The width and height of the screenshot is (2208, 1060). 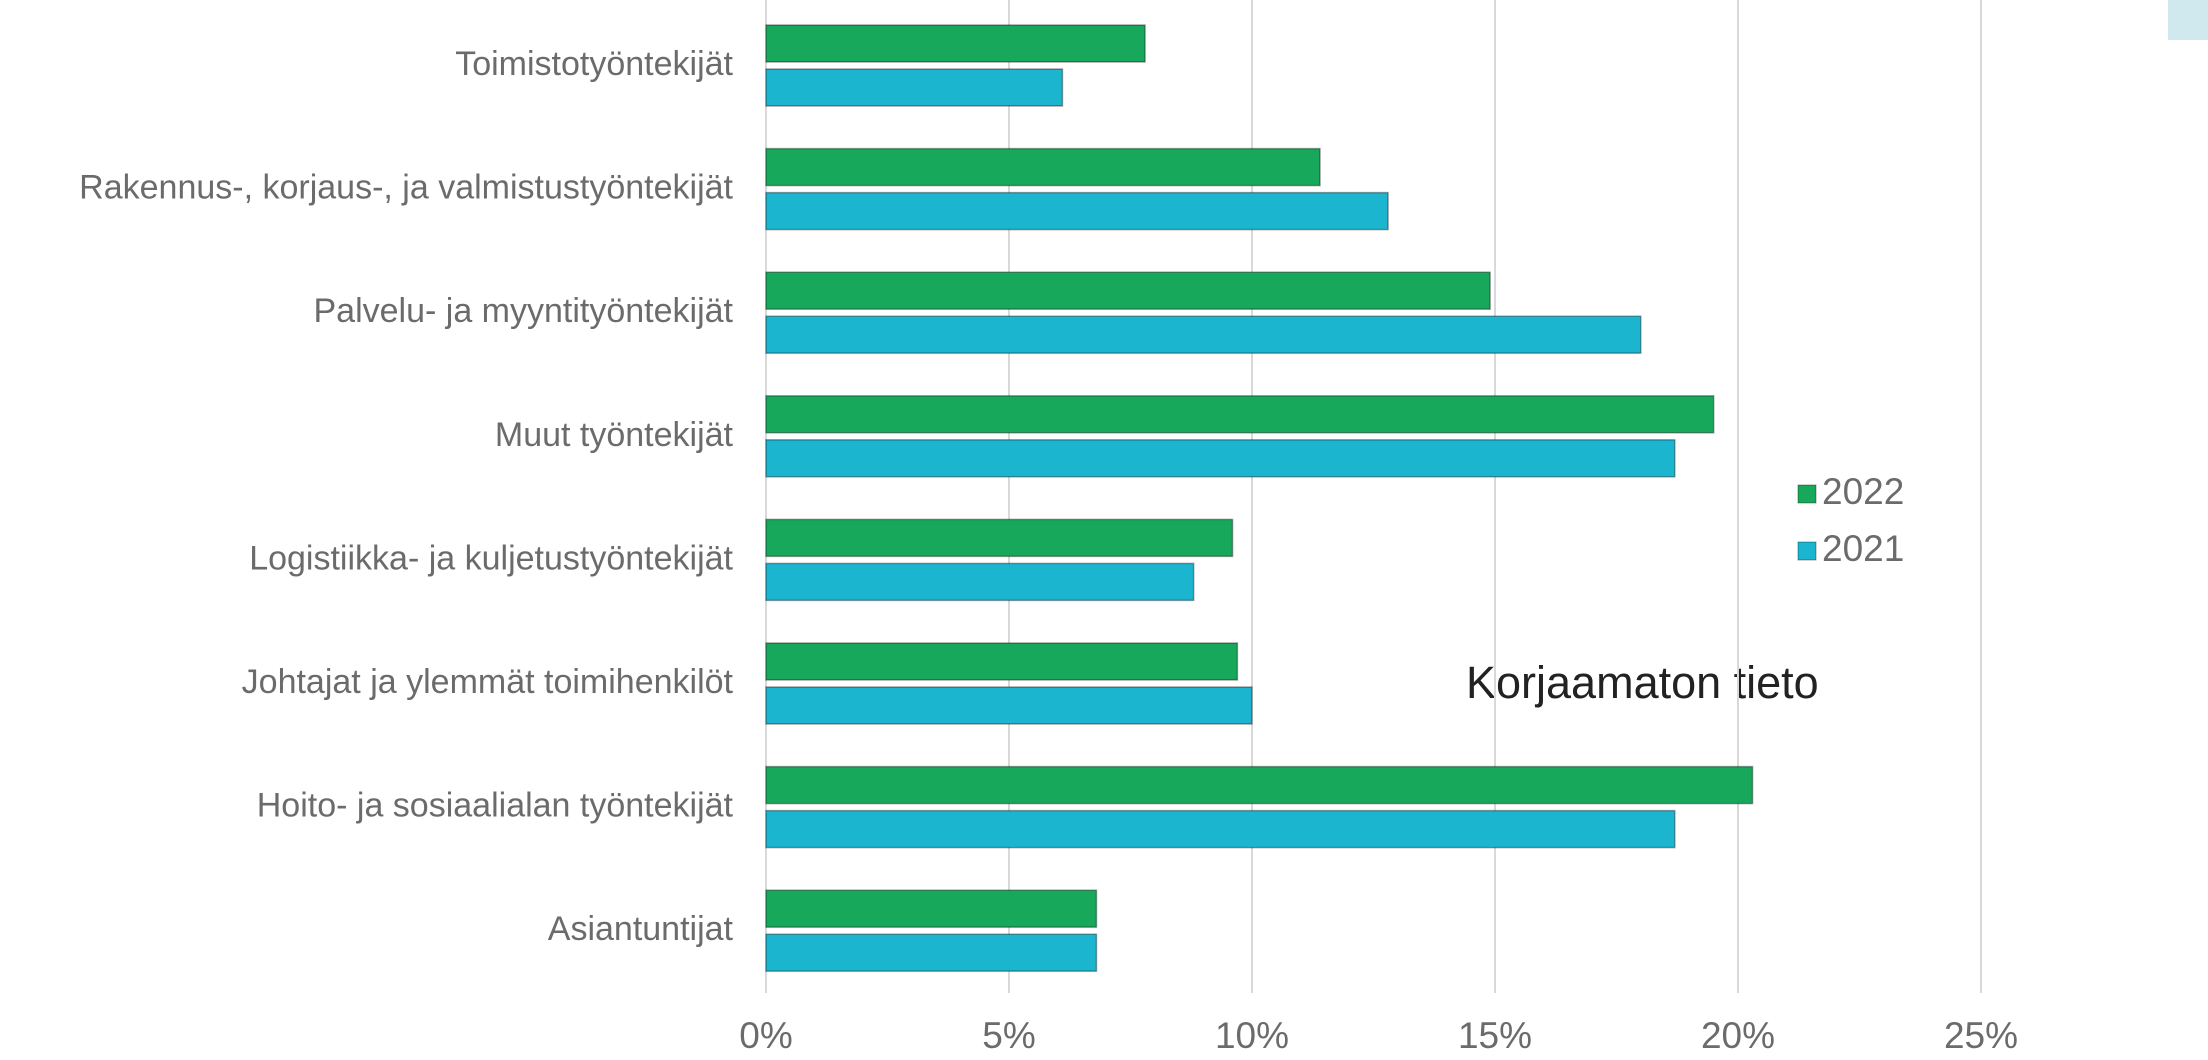 What do you see at coordinates (491, 558) in the screenshot?
I see `y-tick-label: Logistiikka- ja kuljetustyöntekijät` at bounding box center [491, 558].